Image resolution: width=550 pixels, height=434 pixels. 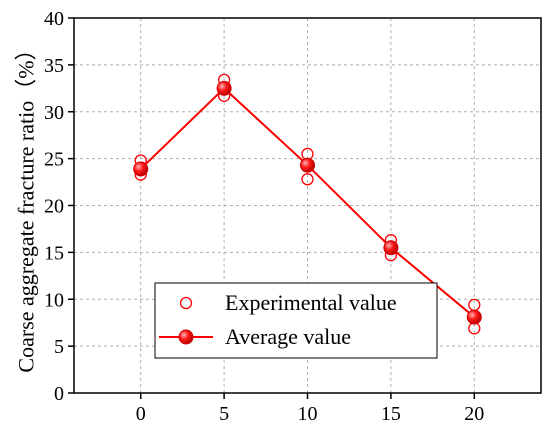 What do you see at coordinates (54, 113) in the screenshot?
I see `y-tick-label: 30` at bounding box center [54, 113].